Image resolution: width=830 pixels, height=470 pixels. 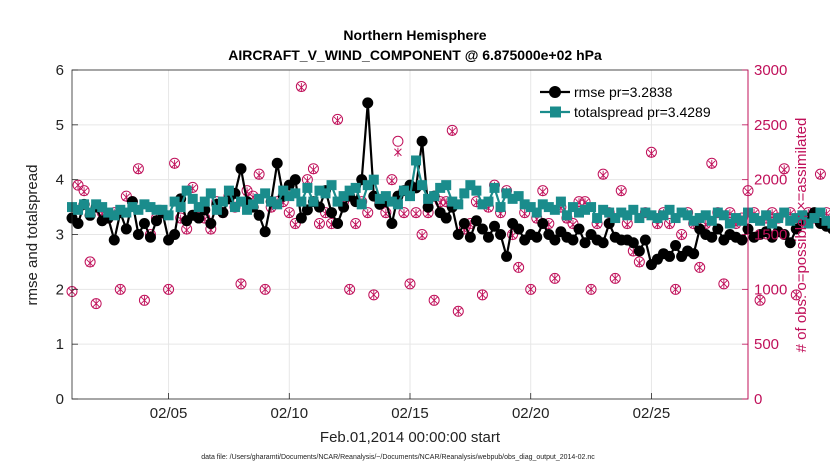 I want to click on totalspread-legend-marker, so click(x=555, y=112).